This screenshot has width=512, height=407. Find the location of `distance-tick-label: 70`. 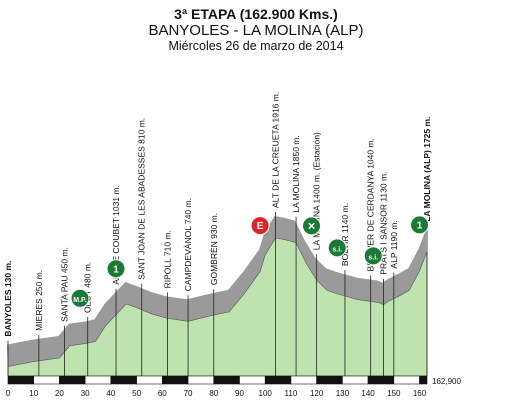

distance-tick-label: 70 is located at coordinates (188, 393).